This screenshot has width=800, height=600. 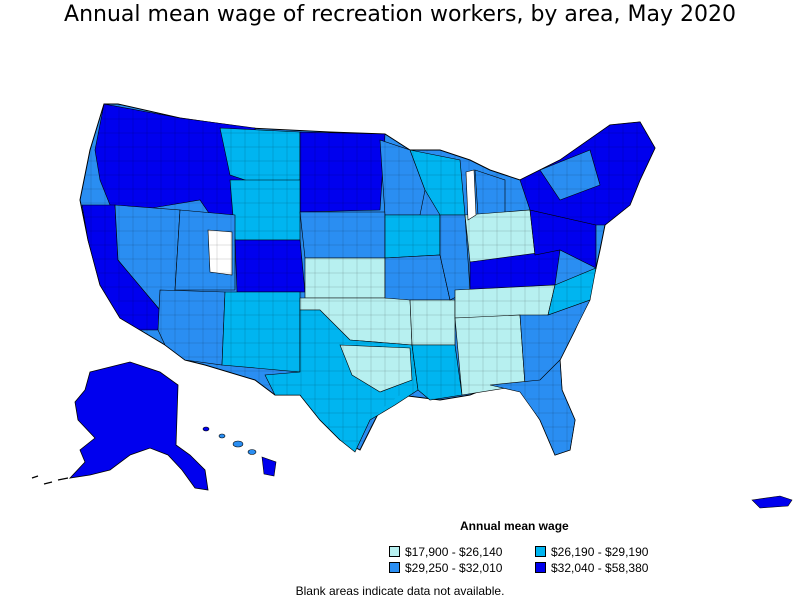 I want to click on lake-michigan, so click(x=471, y=195).